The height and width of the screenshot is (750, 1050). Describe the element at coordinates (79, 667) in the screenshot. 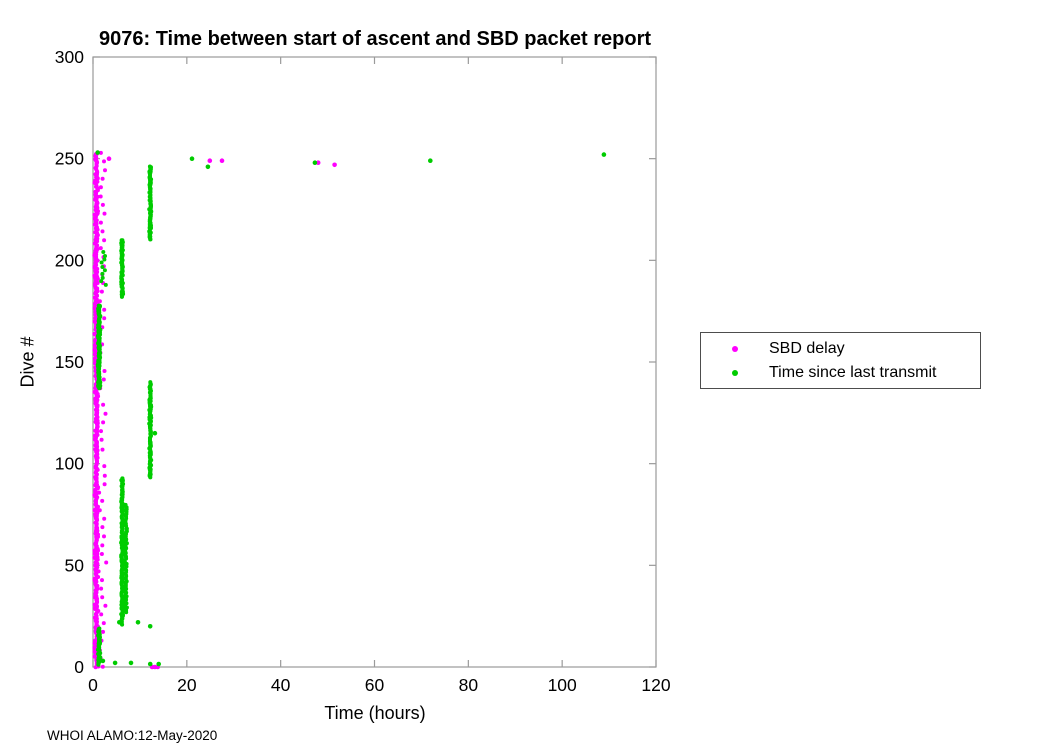

I see `y-tick-label: 0` at that location.